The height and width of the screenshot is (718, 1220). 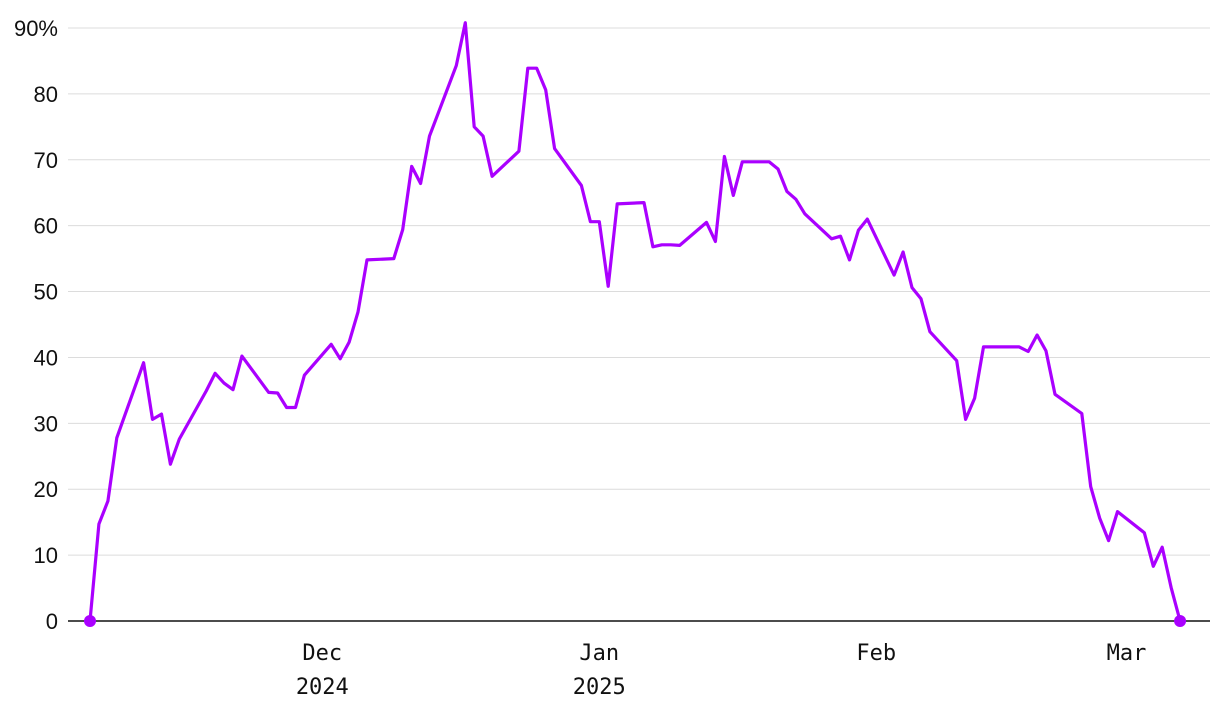 What do you see at coordinates (36, 325) in the screenshot?
I see `y-axis-ticks: 0 10 20 30 40 50 60 70 80 90%` at bounding box center [36, 325].